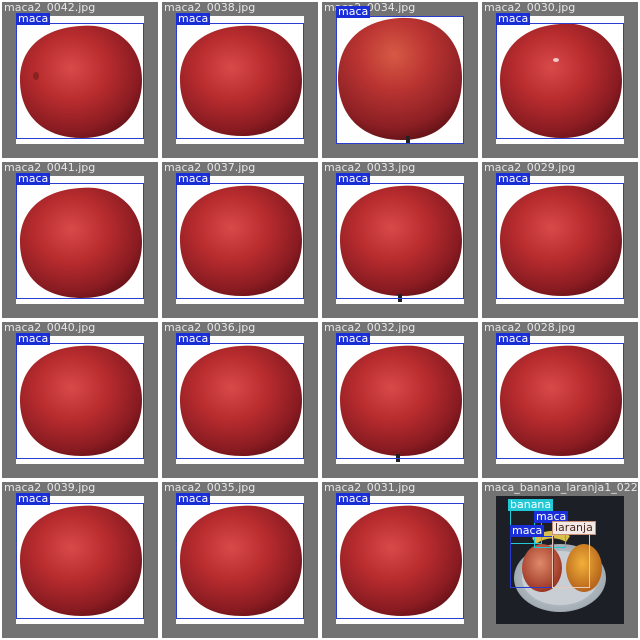  I want to click on image-filename: maca2_0033.jpg, so click(370, 168).